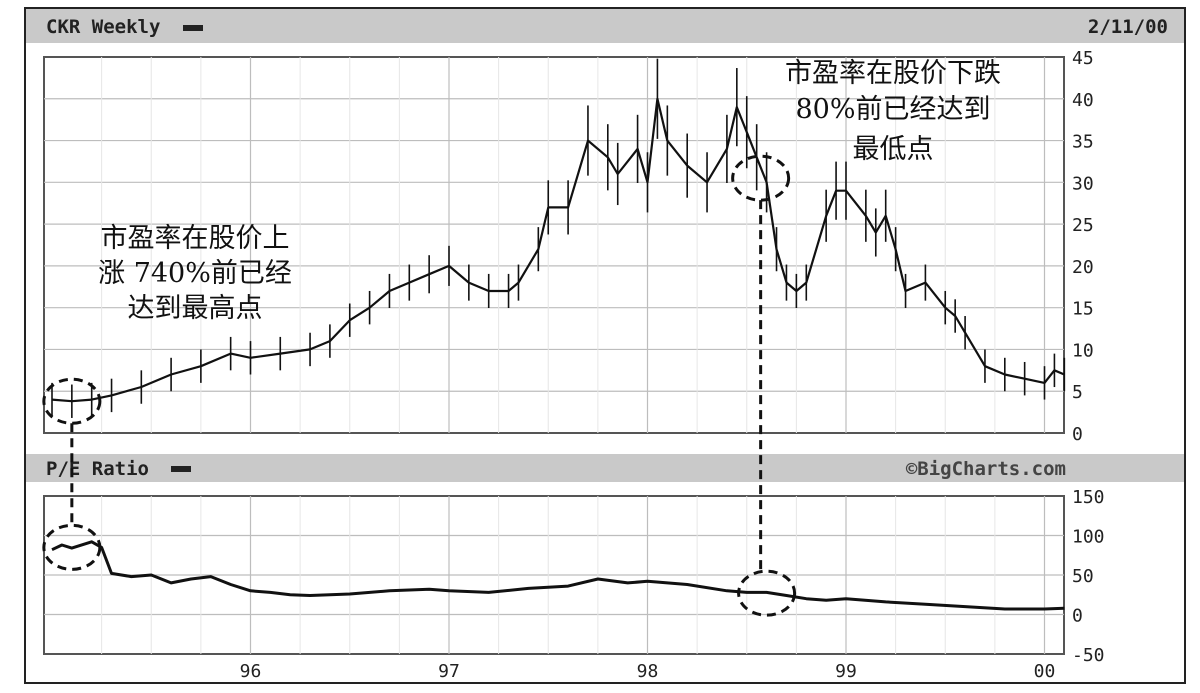 This screenshot has width=1200, height=693. I want to click on bigcharts-watermark: ©BigCharts.com, so click(986, 469).